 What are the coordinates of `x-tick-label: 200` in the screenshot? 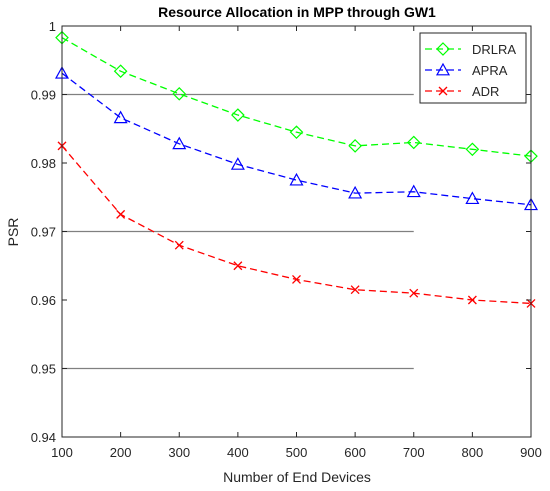 It's located at (121, 452).